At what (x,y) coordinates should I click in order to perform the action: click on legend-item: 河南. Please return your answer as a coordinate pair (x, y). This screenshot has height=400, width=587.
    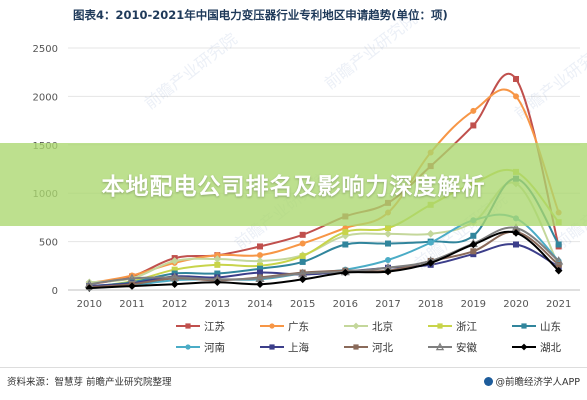
    Looking at the image, I should click on (200, 347).